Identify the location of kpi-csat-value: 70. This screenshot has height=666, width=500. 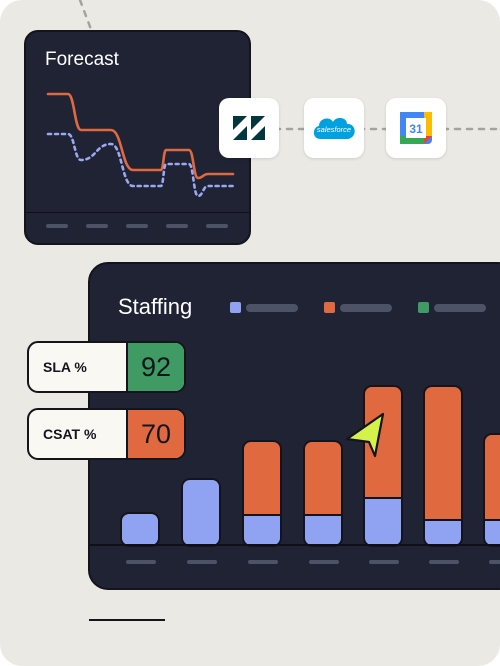
(155, 434).